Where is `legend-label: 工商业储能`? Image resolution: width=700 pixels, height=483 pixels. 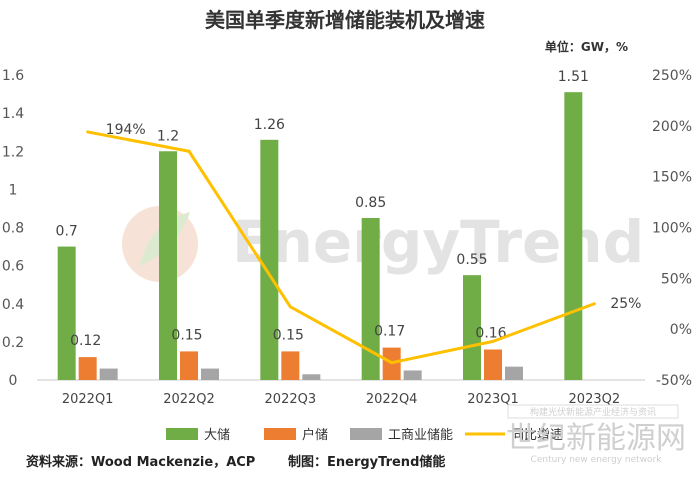 legend-label: 工商业储能 is located at coordinates (420, 435).